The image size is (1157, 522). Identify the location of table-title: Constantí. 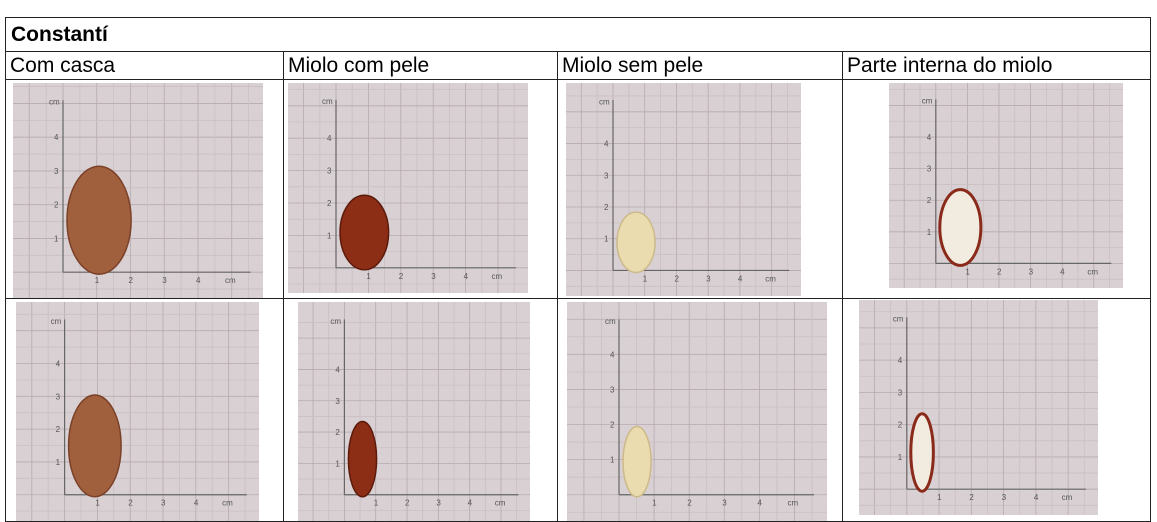
(578, 34).